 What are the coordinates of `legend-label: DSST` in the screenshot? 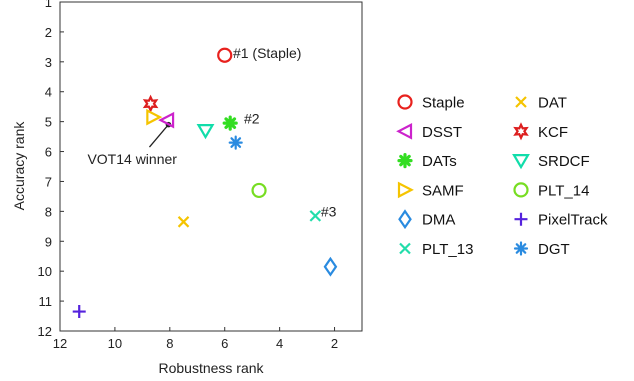 It's located at (442, 132).